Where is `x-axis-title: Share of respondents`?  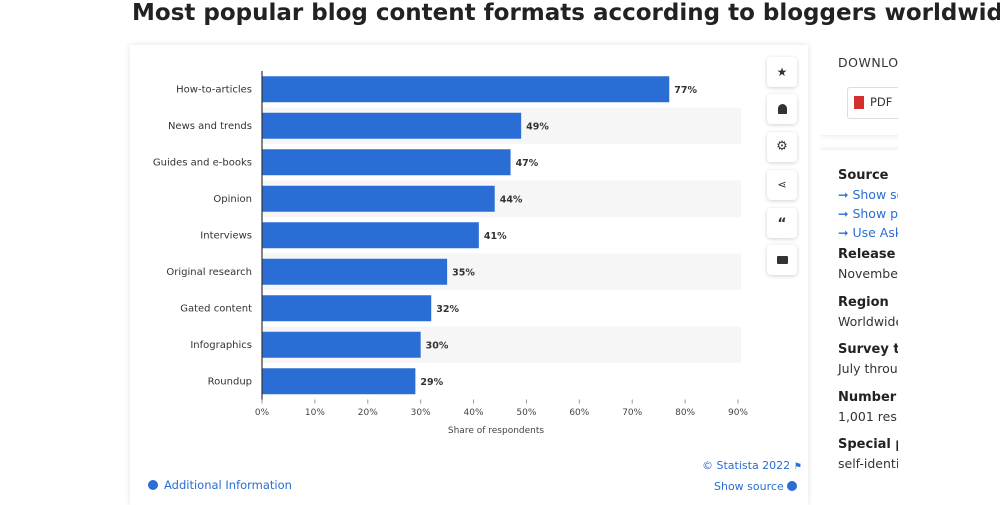
x-axis-title: Share of respondents is located at coordinates (496, 431).